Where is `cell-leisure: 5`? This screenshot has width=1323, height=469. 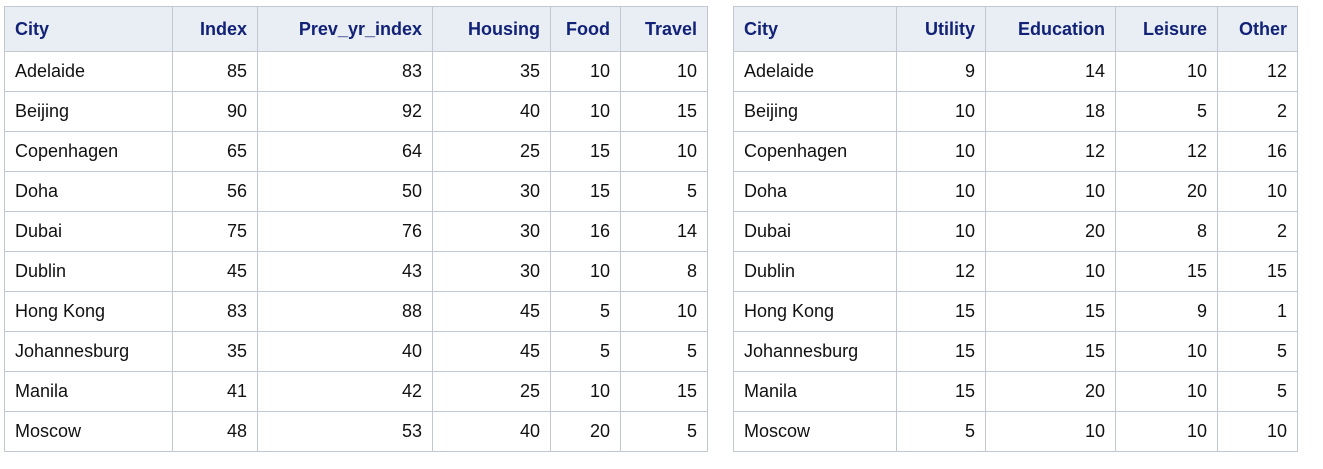 cell-leisure: 5 is located at coordinates (1166, 111).